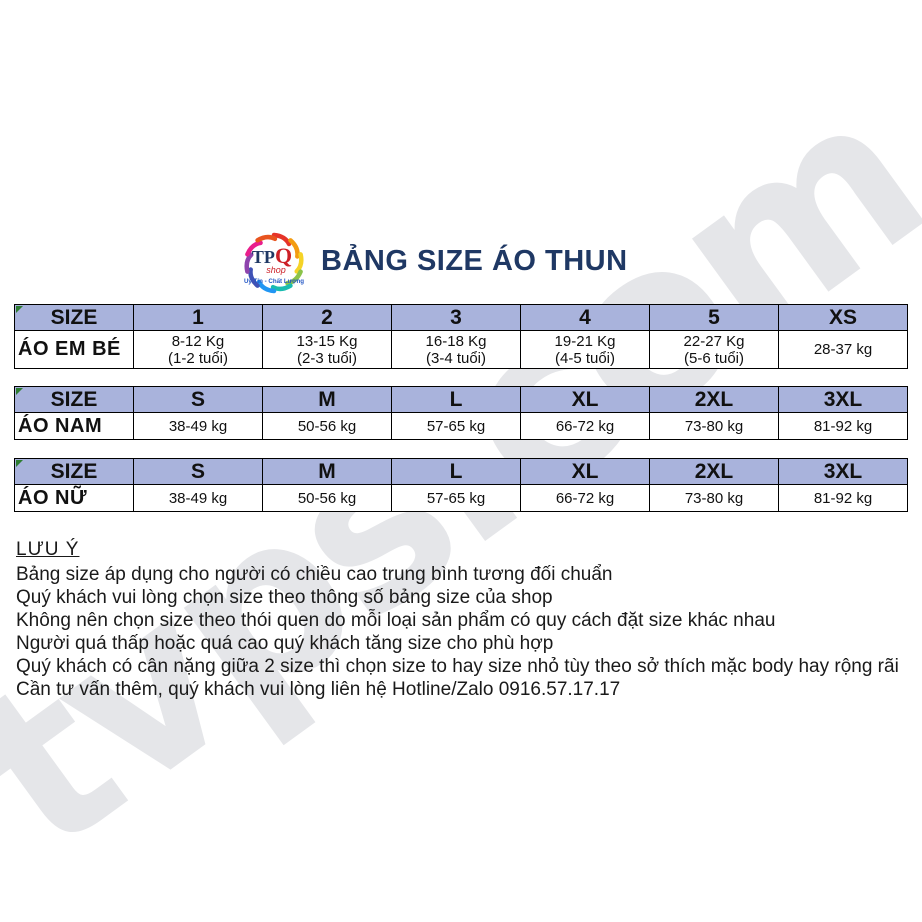 This screenshot has width=922, height=922. I want to click on weight-range: 22-27 Kg, so click(714, 341).